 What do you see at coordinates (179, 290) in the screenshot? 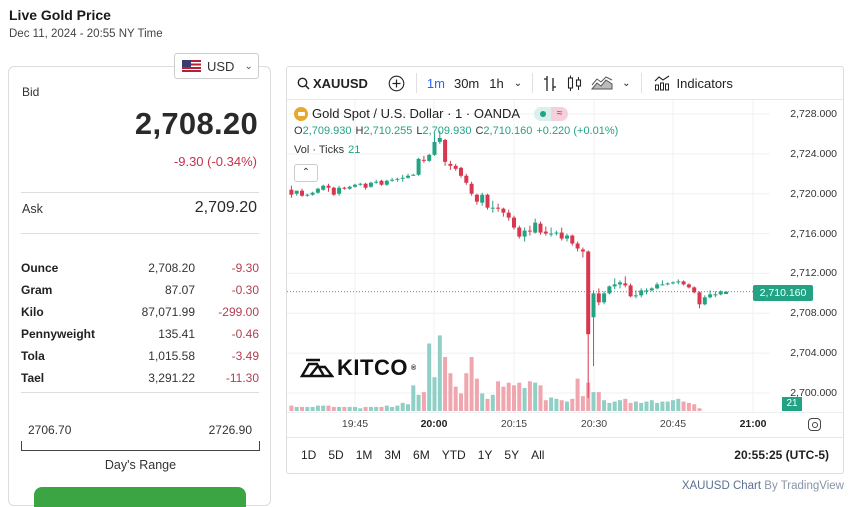
I see `unit-price: 87.07` at bounding box center [179, 290].